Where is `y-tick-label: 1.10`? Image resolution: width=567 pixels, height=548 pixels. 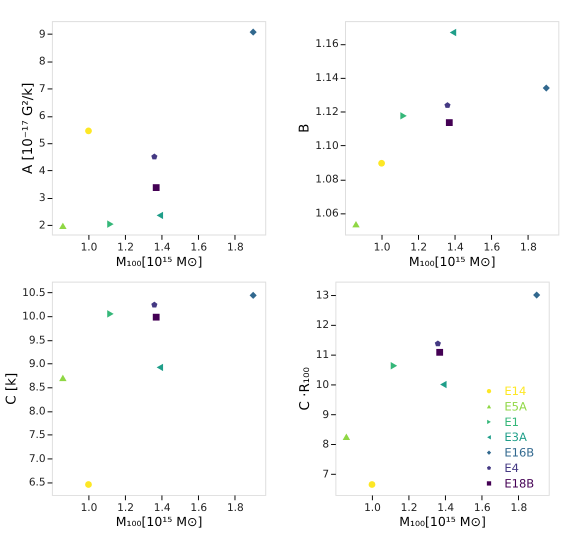
y-tick-label: 1.10 is located at coordinates (327, 146).